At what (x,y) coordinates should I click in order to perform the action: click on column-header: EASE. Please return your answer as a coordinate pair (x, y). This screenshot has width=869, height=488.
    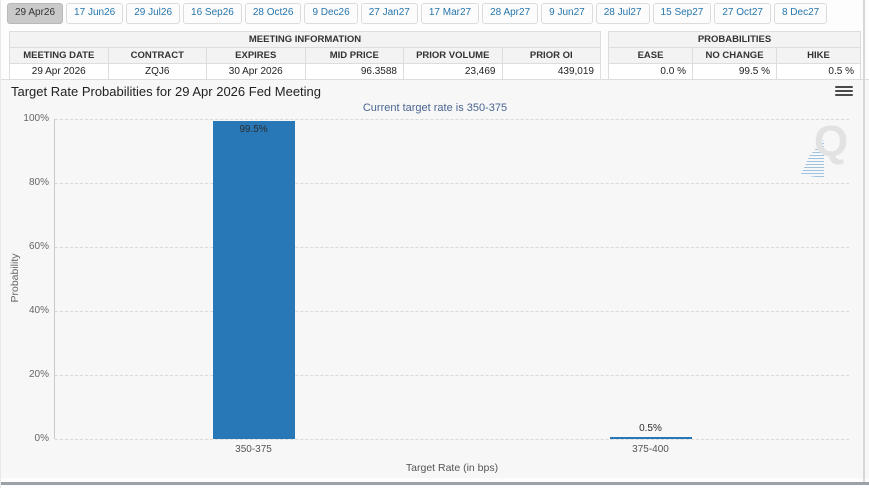
    Looking at the image, I should click on (650, 55).